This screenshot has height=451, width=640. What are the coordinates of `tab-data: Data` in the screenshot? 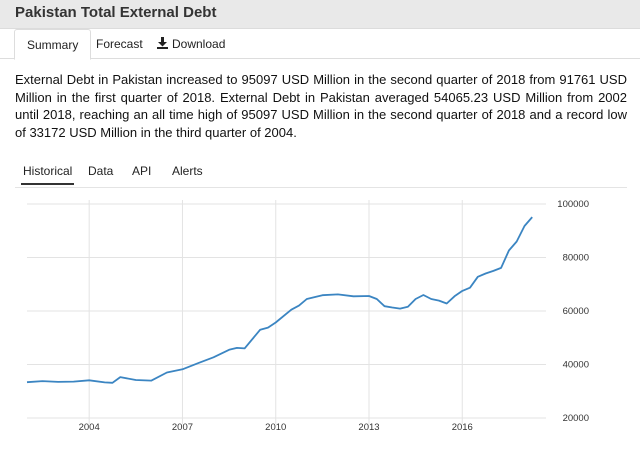 It's located at (100, 171).